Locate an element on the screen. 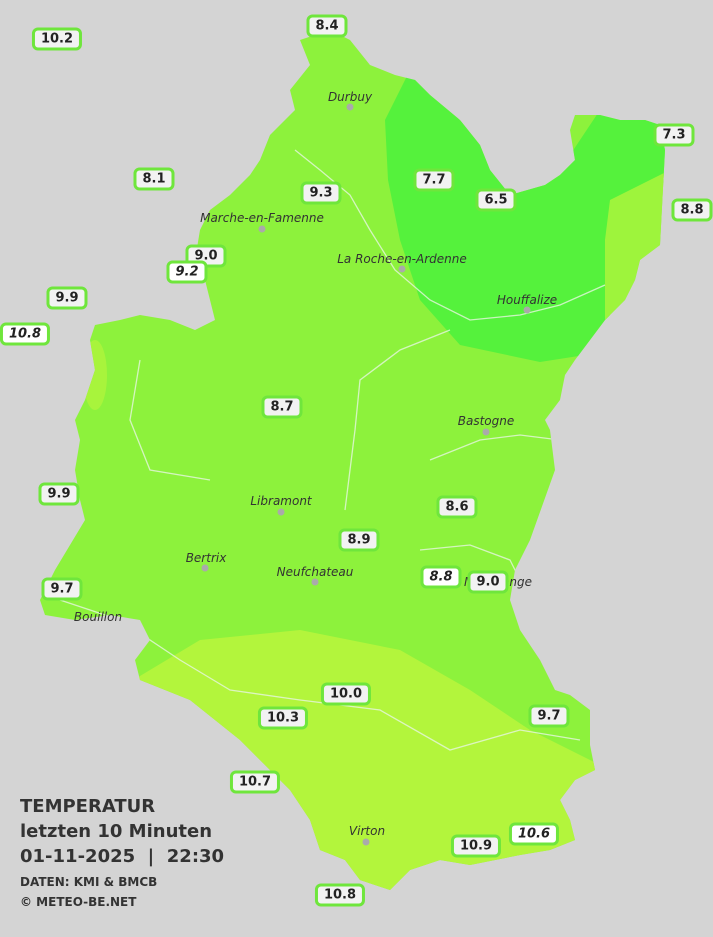 The width and height of the screenshot is (713, 937). city-label: Bastogne is located at coordinates (486, 421).